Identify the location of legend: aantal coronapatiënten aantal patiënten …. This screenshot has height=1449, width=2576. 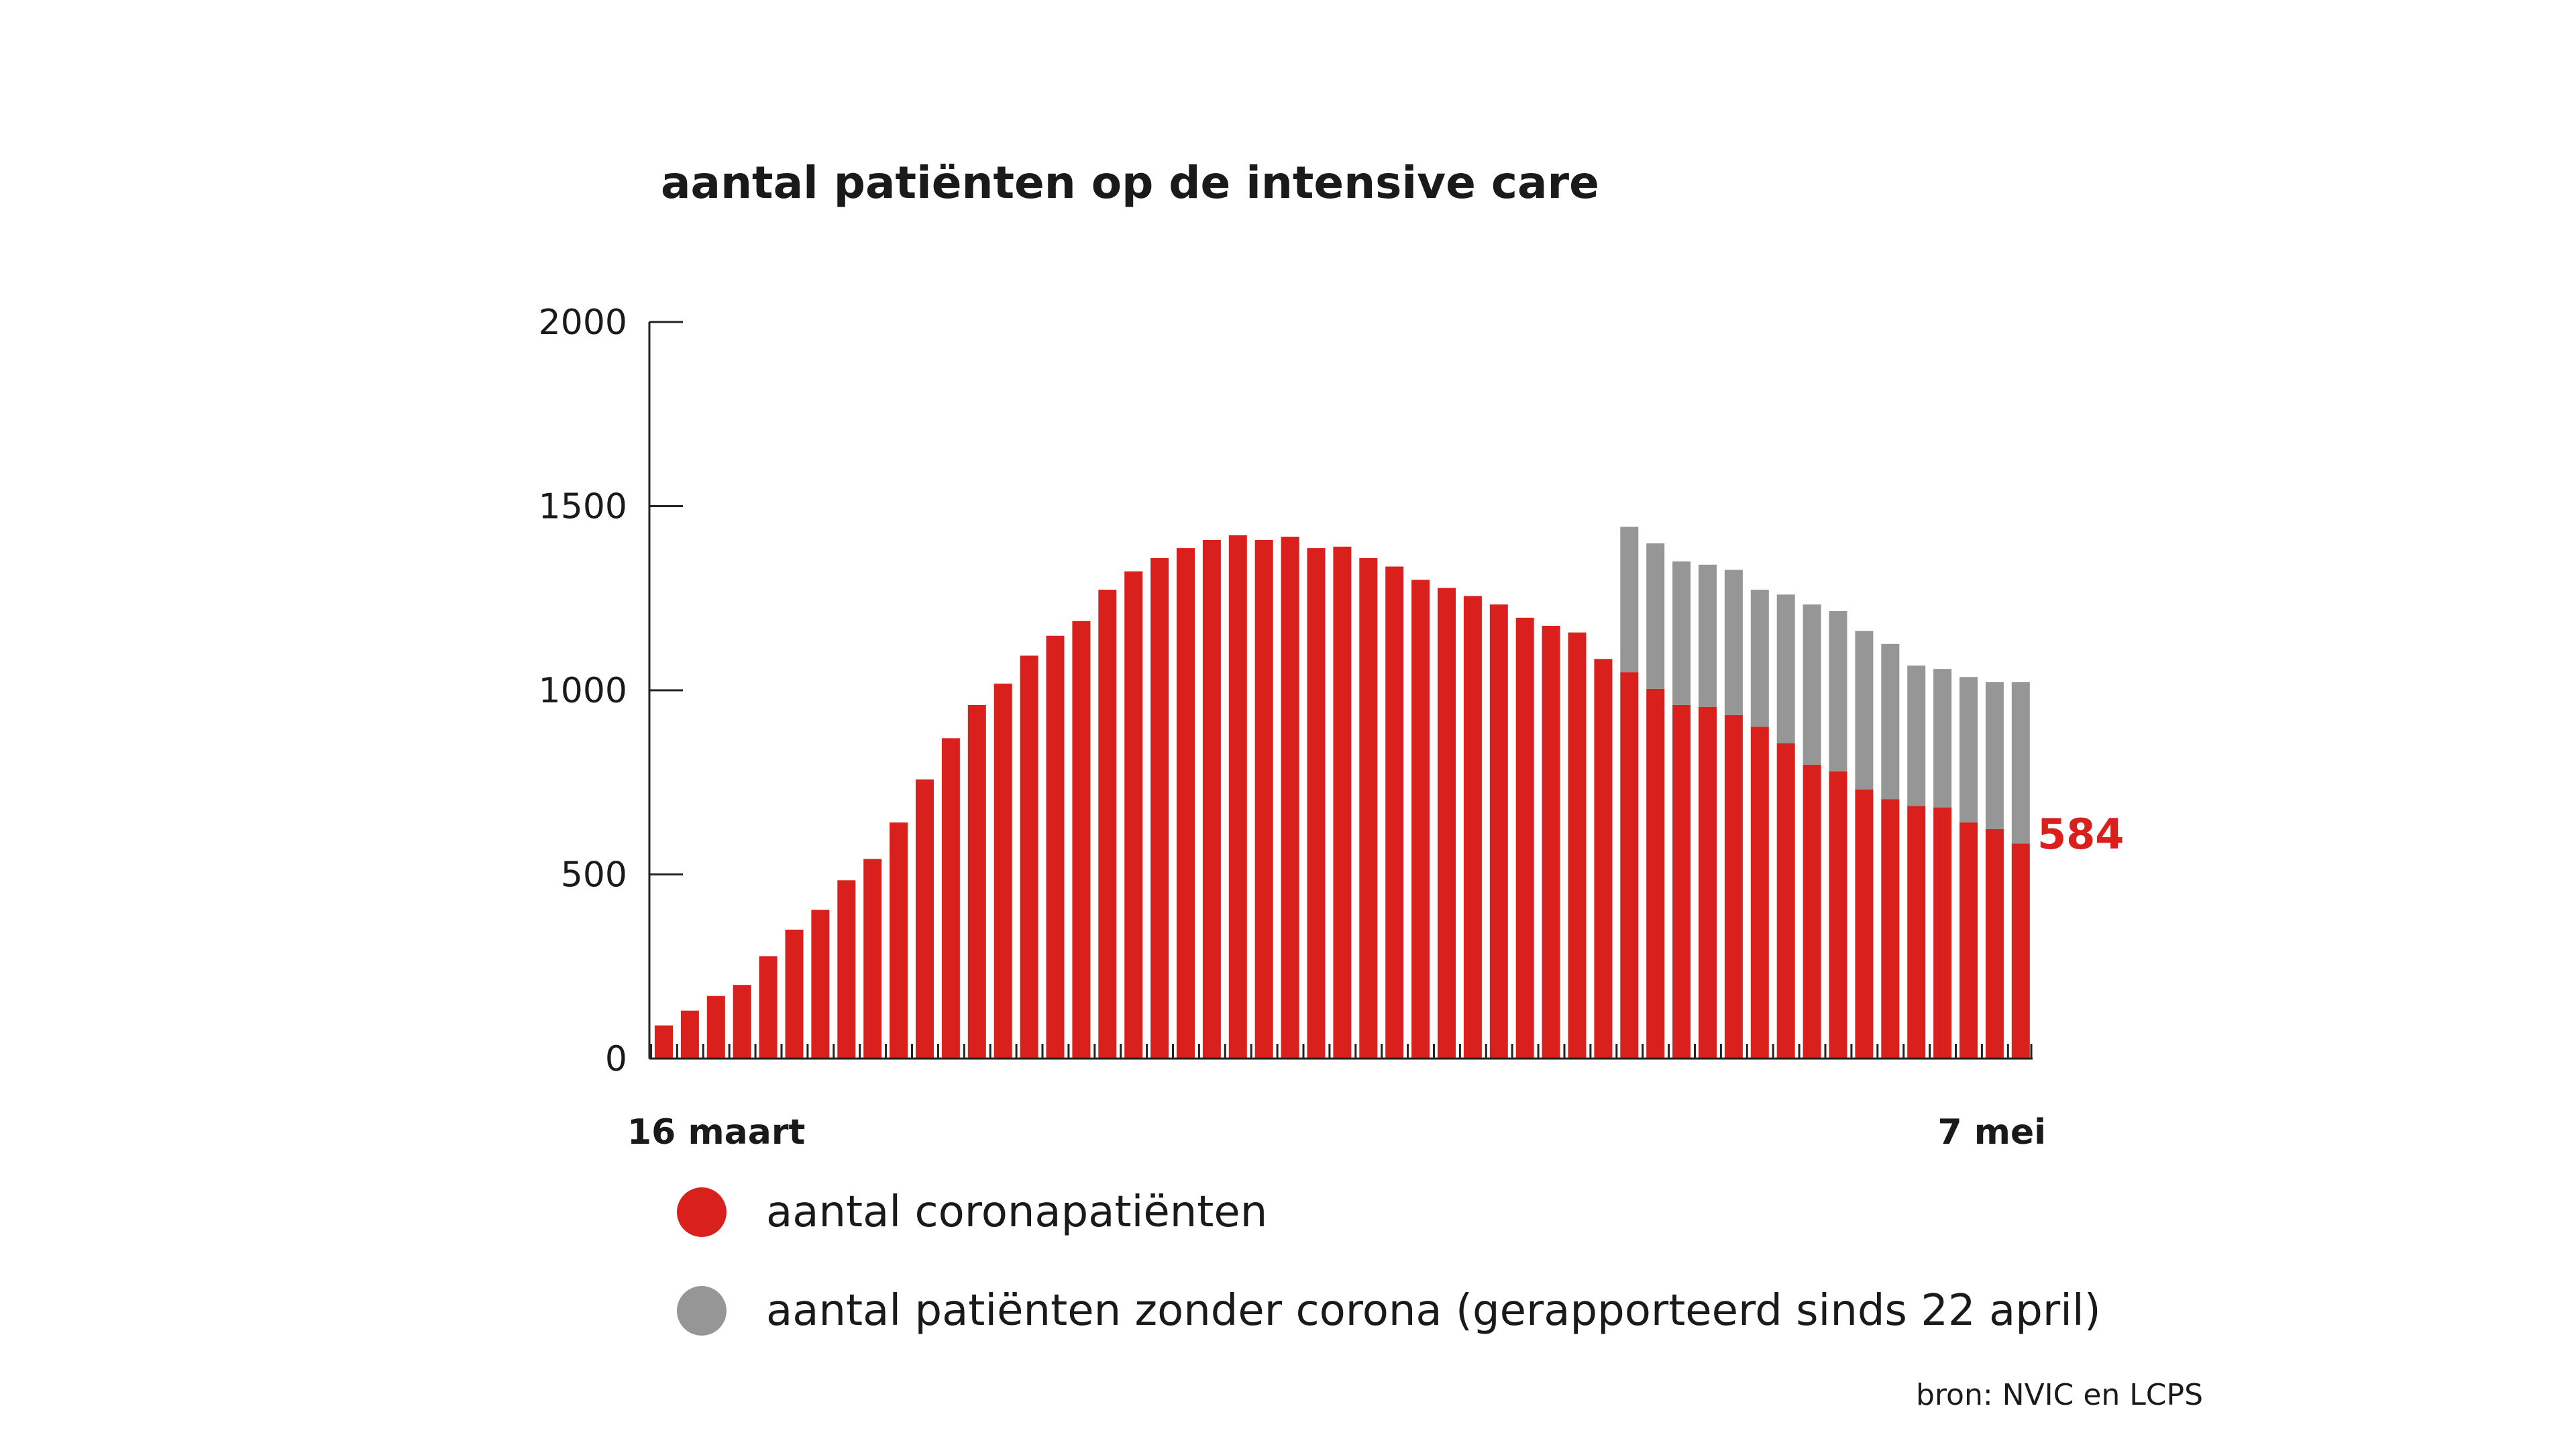
(1389, 1261).